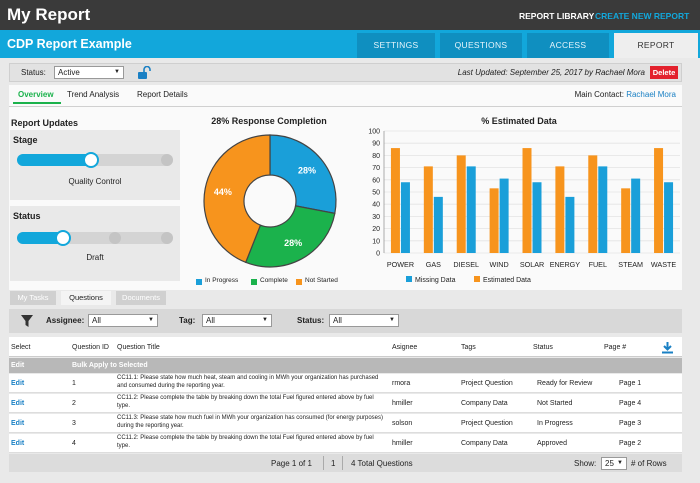 The width and height of the screenshot is (700, 483). What do you see at coordinates (481, 45) in the screenshot?
I see `tab-questions: QUESTIONS` at bounding box center [481, 45].